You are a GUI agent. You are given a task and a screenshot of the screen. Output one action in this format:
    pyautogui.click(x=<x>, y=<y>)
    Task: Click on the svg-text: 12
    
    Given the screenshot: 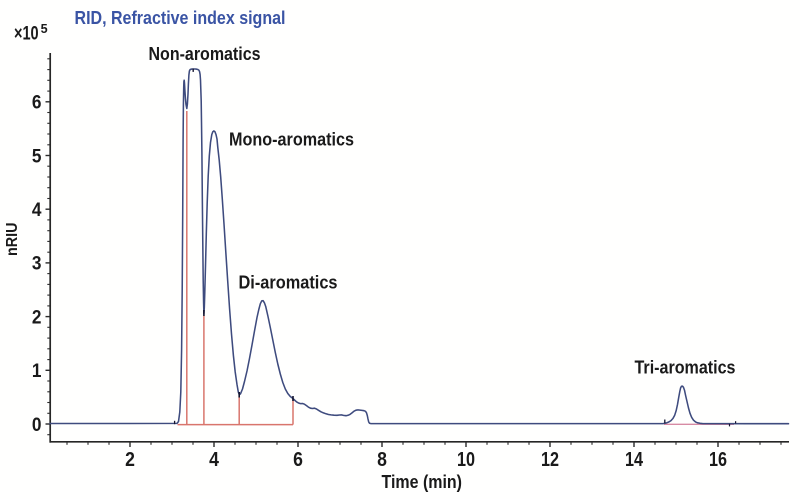 What is the action you would take?
    pyautogui.click(x=550, y=460)
    